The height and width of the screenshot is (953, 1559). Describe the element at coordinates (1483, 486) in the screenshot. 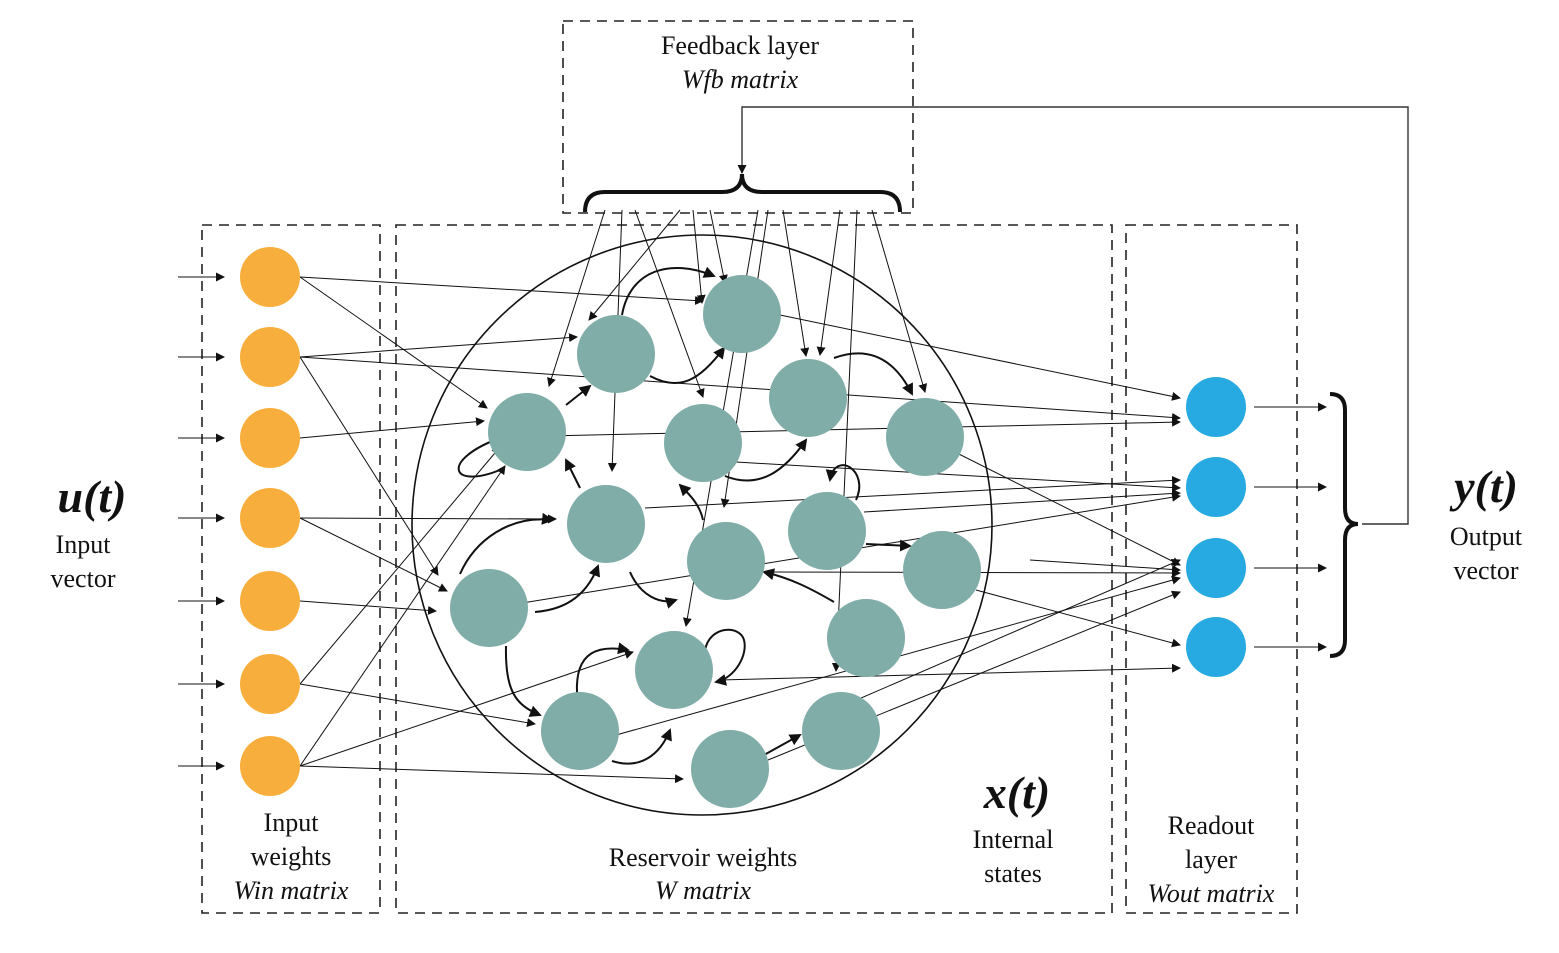

I see `output-symbol: y(t)` at that location.